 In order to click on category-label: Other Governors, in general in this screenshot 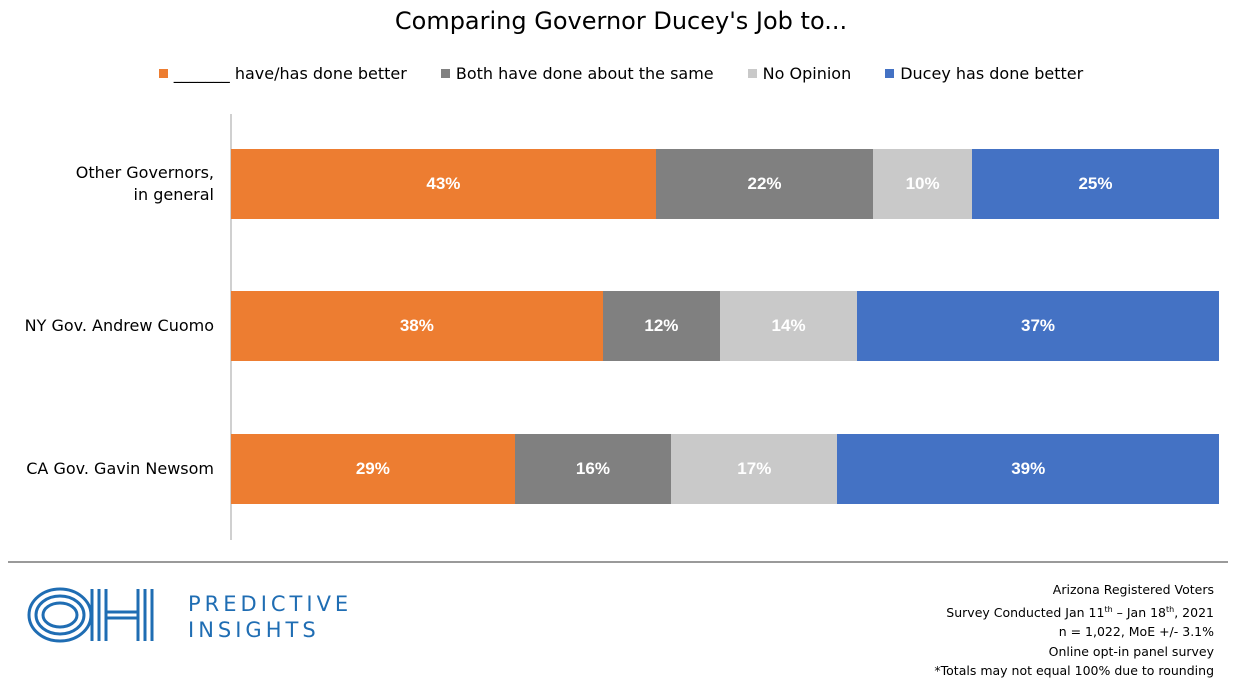, I will do `click(109, 184)`.